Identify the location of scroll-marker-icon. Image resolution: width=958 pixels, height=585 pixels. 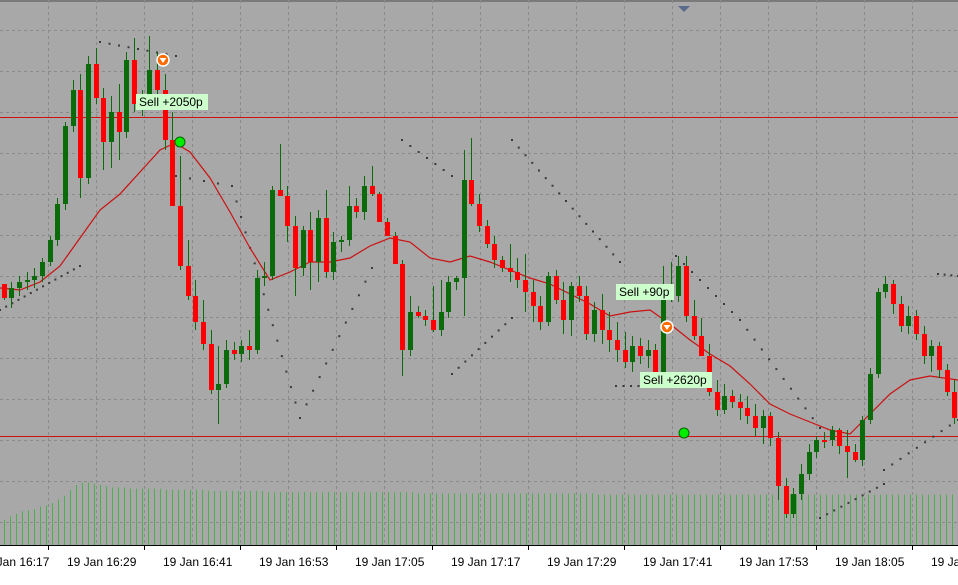
(684, 9).